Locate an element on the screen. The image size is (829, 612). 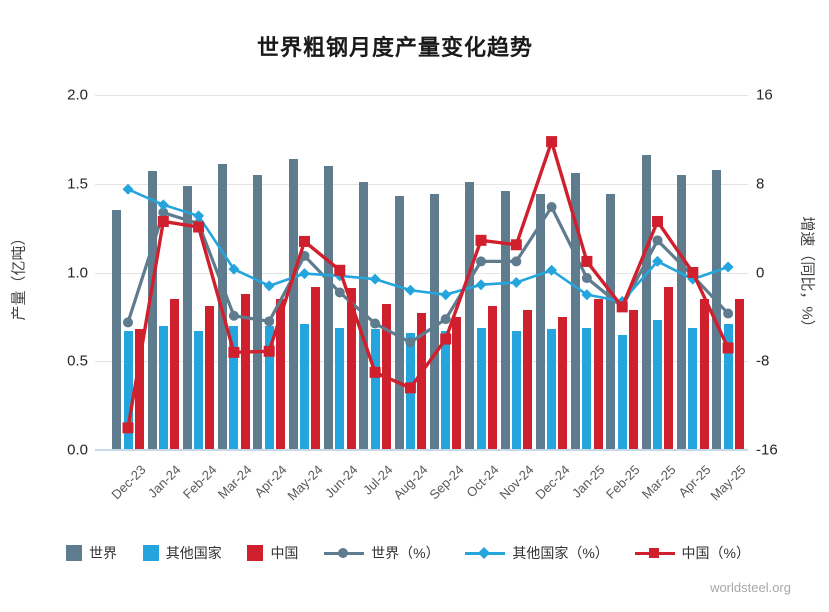
square-marker-icon is located at coordinates (653, 553).